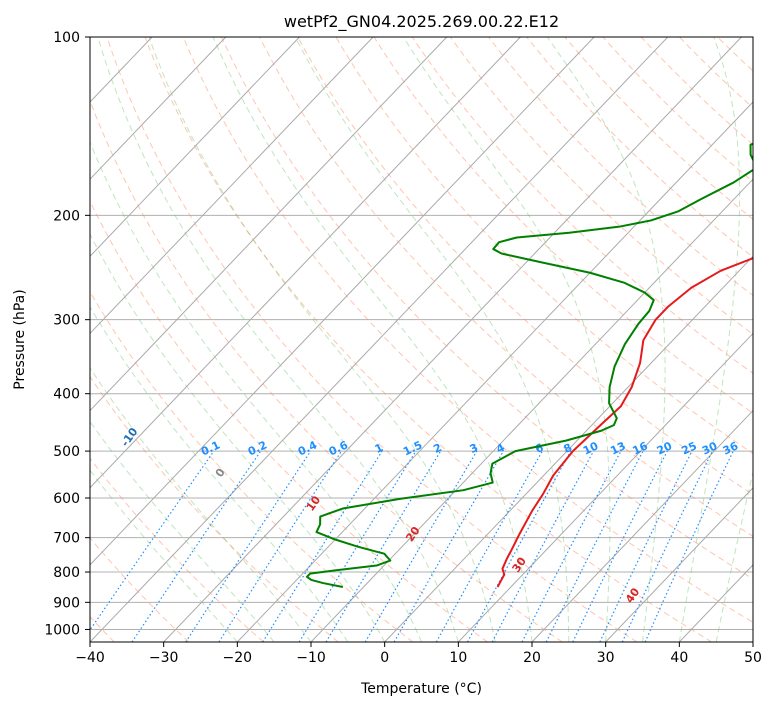 This screenshot has width=775, height=708. I want to click on x-axis-label: Temperature (°C), so click(421, 689).